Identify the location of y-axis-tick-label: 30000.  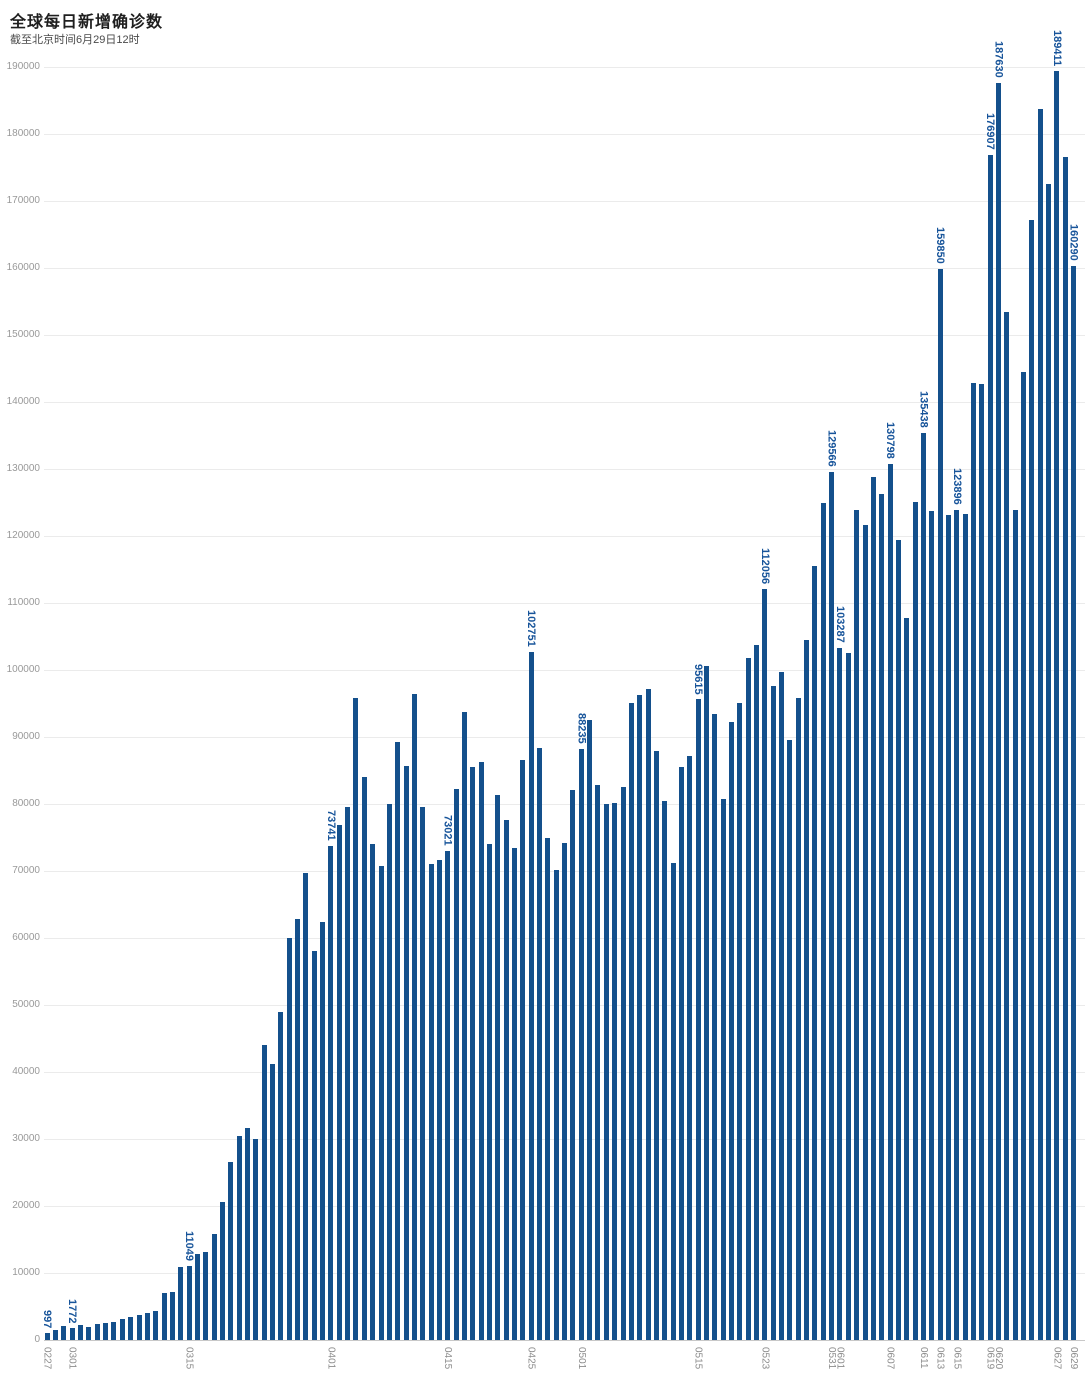
(26, 1138).